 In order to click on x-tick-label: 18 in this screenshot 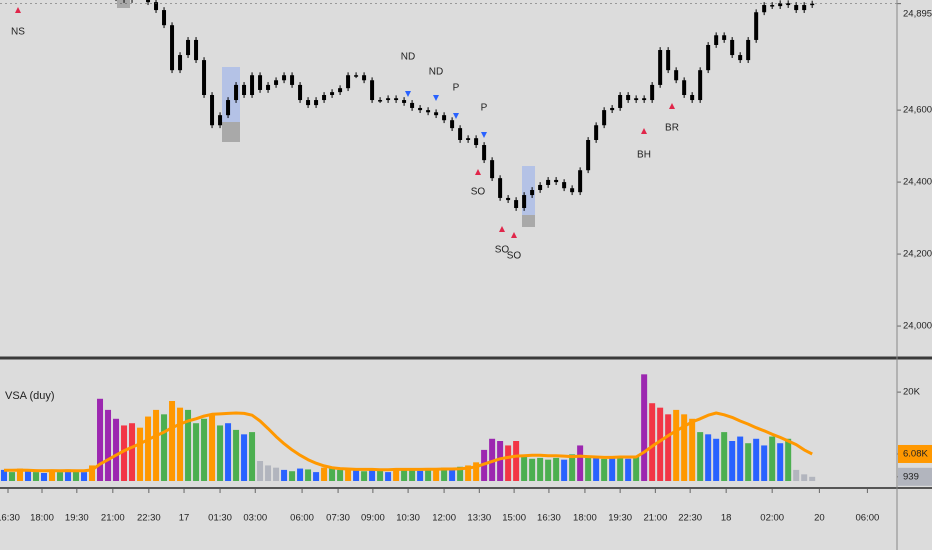, I will do `click(726, 518)`.